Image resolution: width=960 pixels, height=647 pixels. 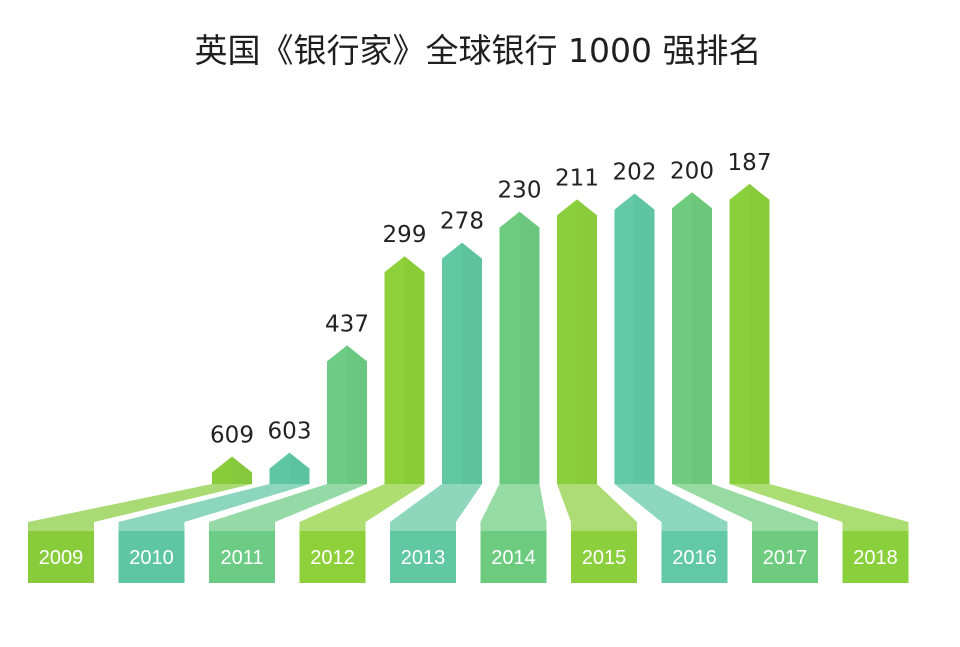 I want to click on year-label-2018: 2018, so click(x=875, y=558).